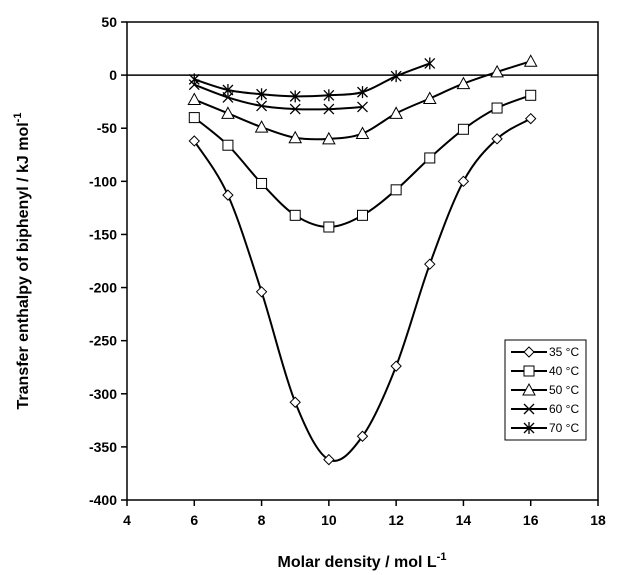  I want to click on x-tick-label: 18, so click(598, 520).